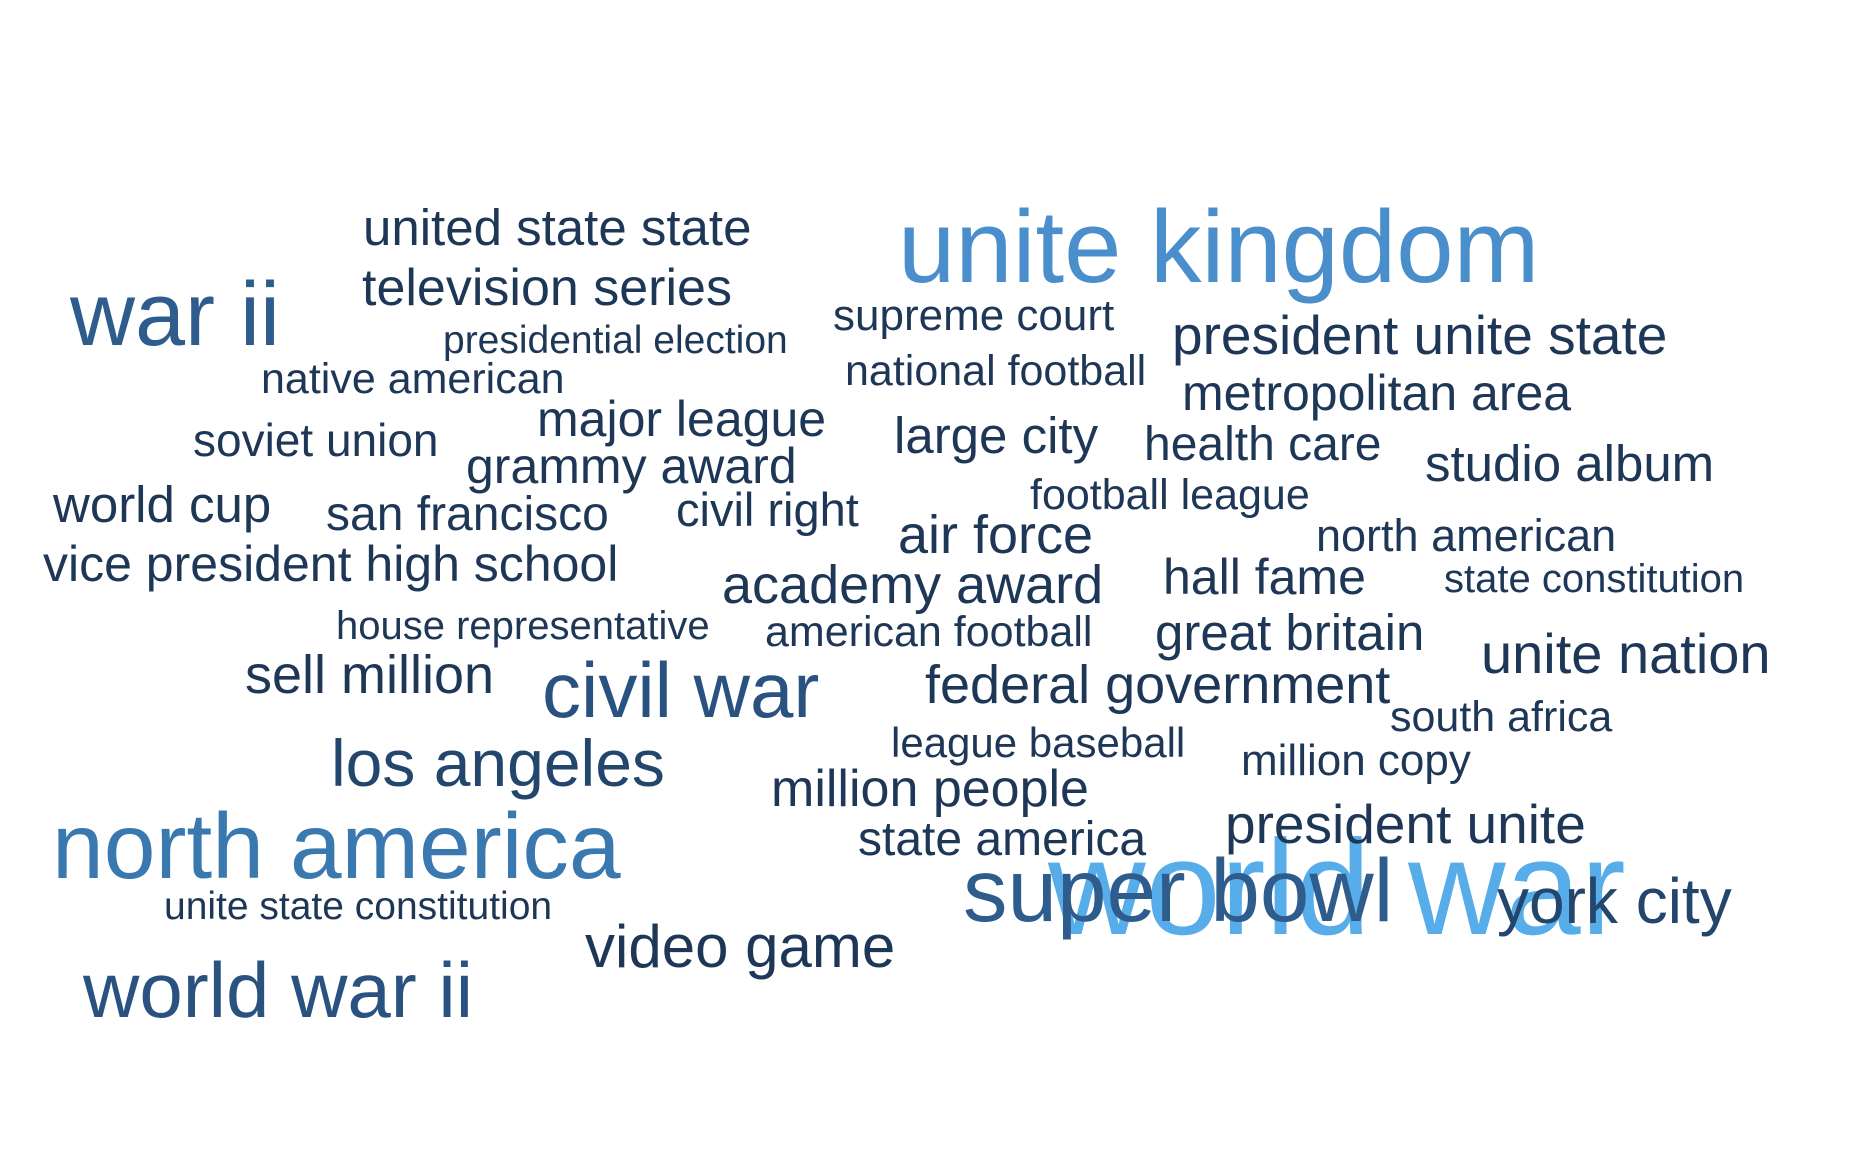 The height and width of the screenshot is (1152, 1872). Describe the element at coordinates (547, 288) in the screenshot. I see `word-television-series: television series` at that location.